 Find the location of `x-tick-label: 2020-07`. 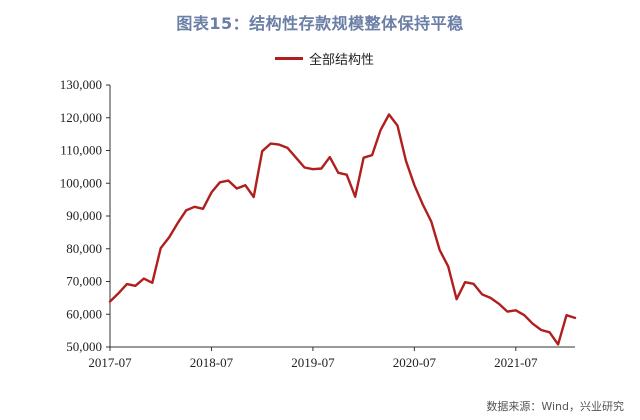

x-tick-label: 2020-07 is located at coordinates (415, 362).